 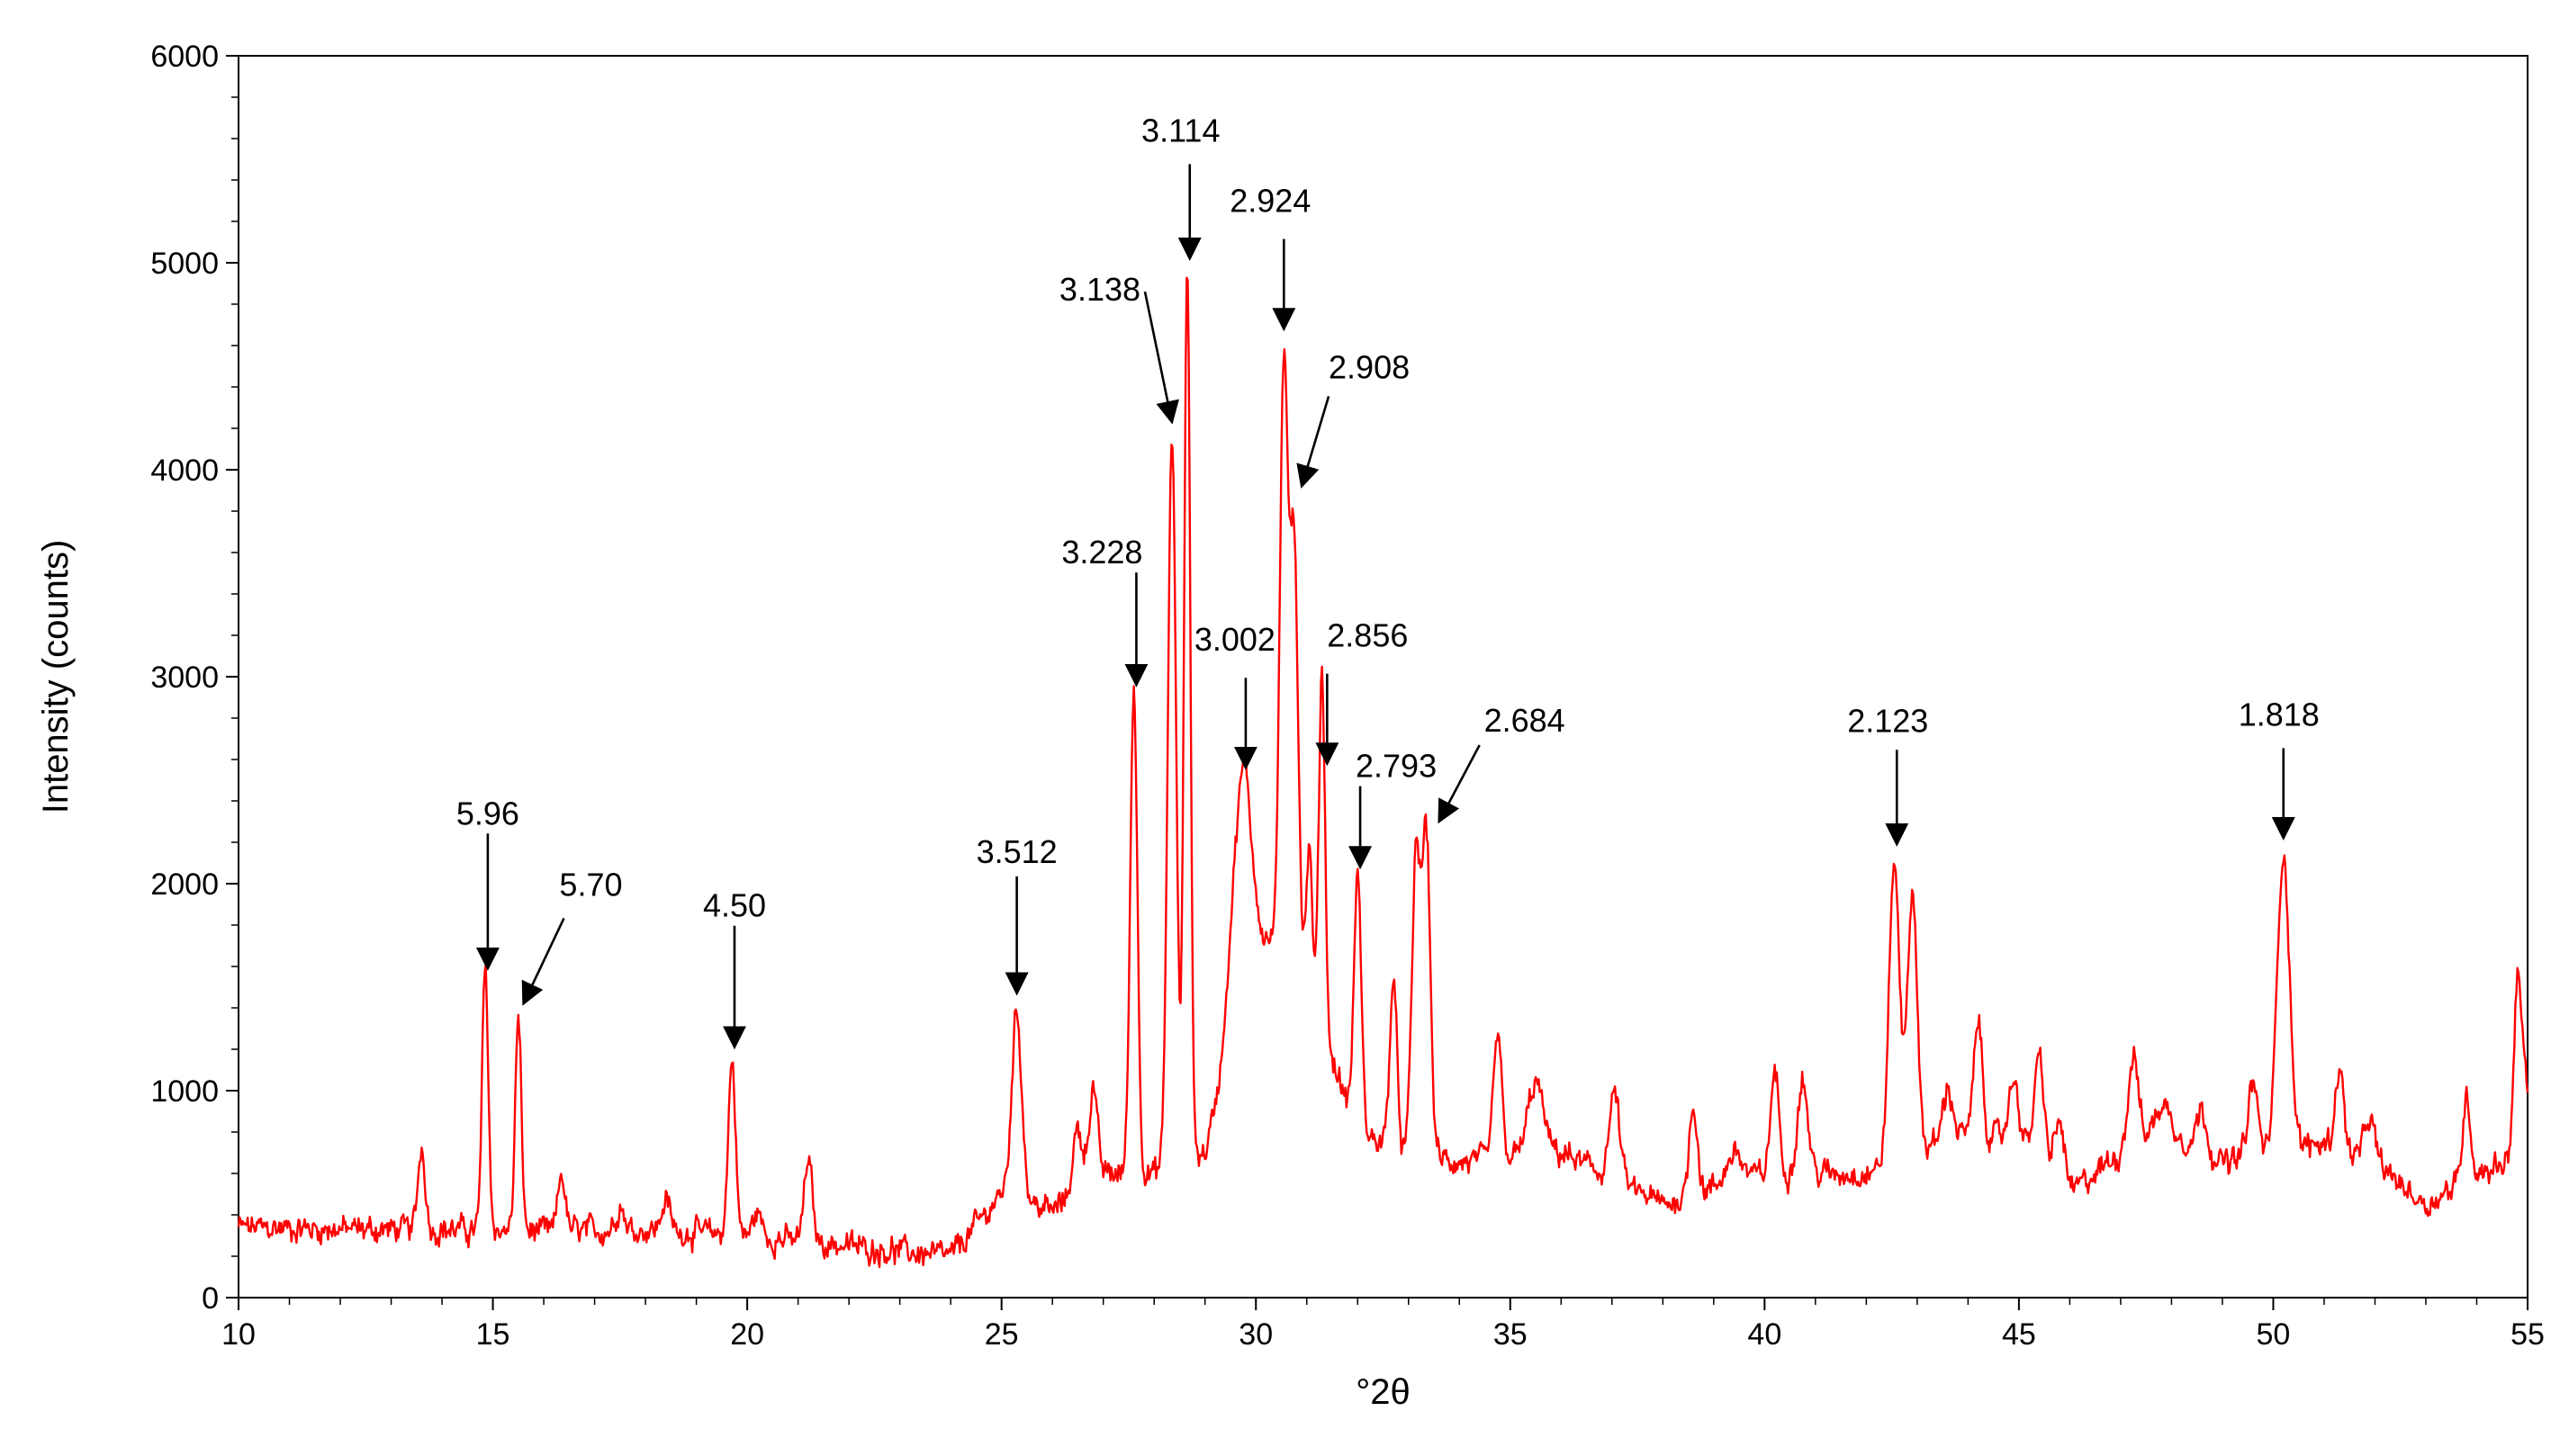 I want to click on x-tick-label: 10, so click(x=238, y=1334).